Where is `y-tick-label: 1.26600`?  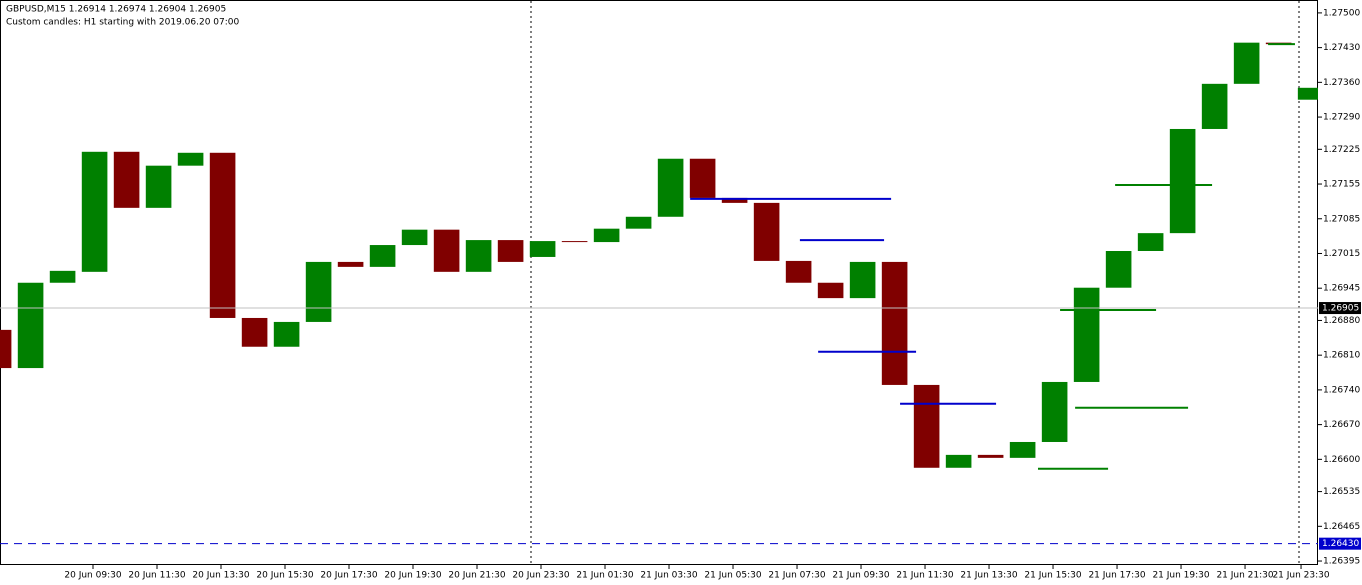
y-tick-label: 1.26600 is located at coordinates (1341, 460).